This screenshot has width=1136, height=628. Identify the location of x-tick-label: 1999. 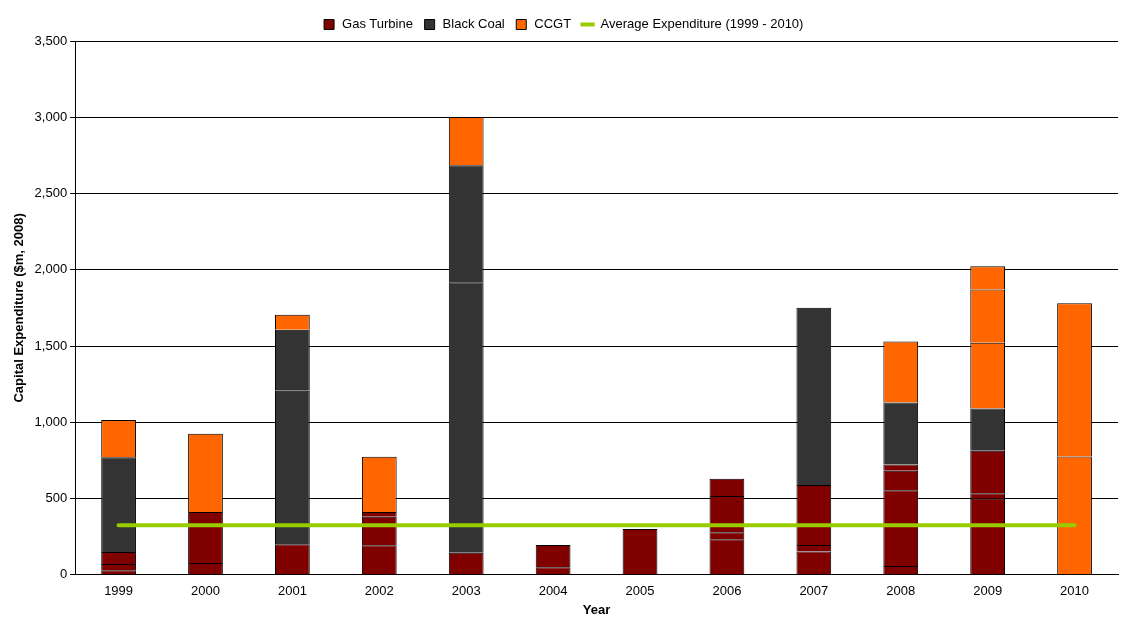
(119, 591).